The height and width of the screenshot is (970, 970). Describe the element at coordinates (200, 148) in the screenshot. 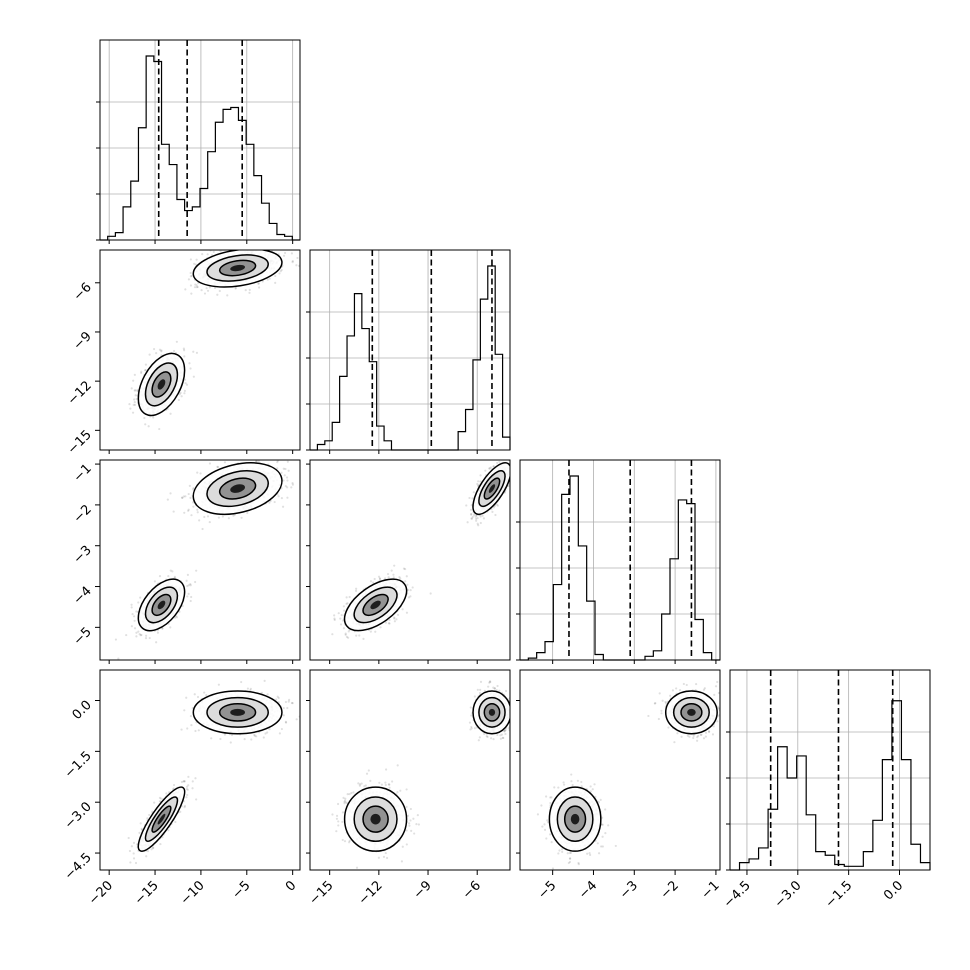

I see `histogram-step-line` at that location.